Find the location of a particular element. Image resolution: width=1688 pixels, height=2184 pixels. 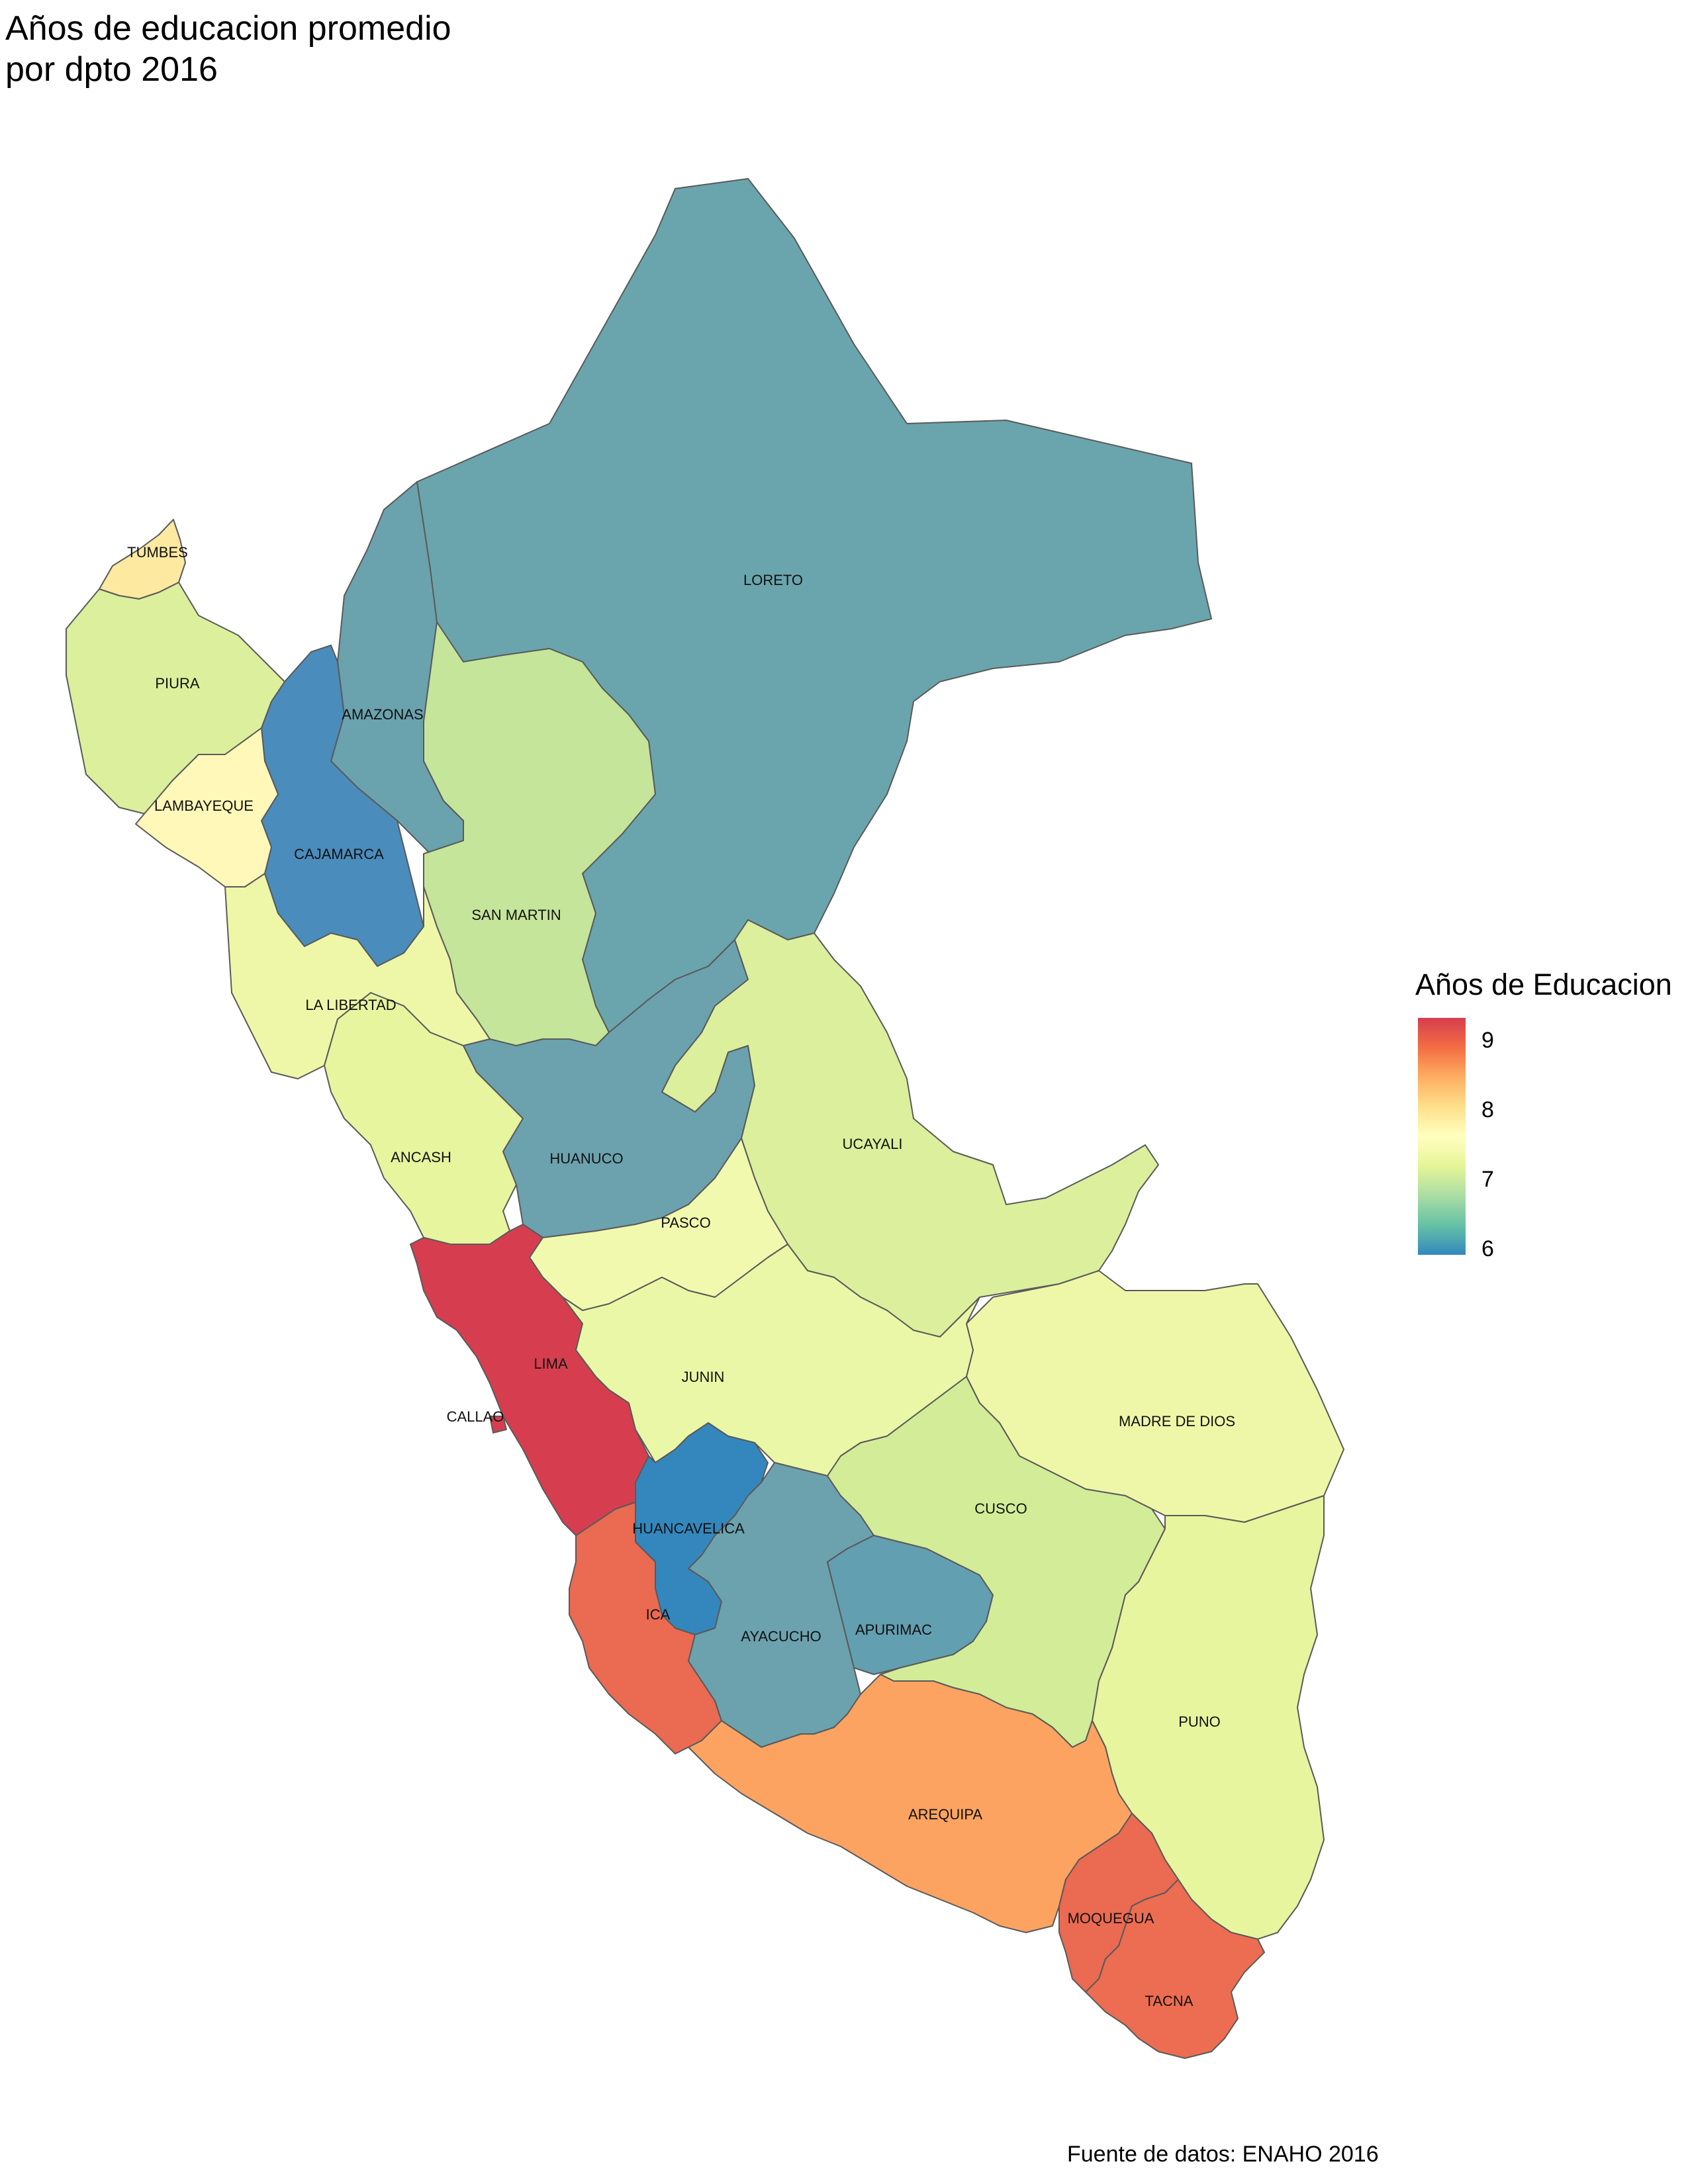

region-la-libertad is located at coordinates (357, 976).